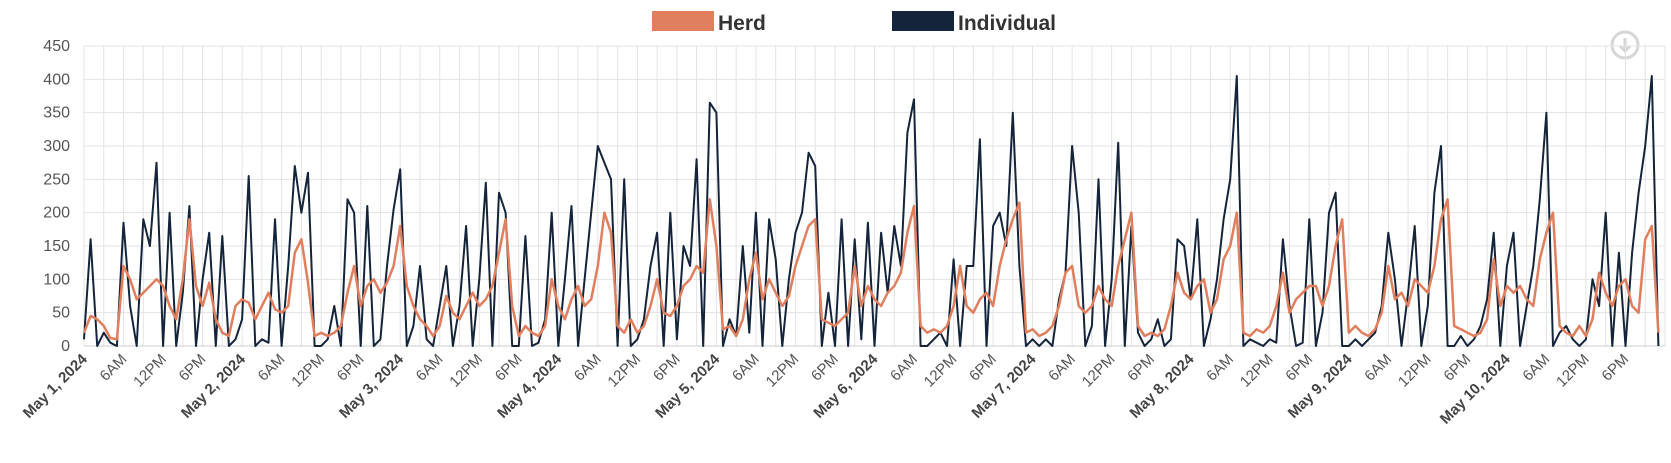 This screenshot has height=463, width=1671. I want to click on legend-item-herd: Herd, so click(709, 23).